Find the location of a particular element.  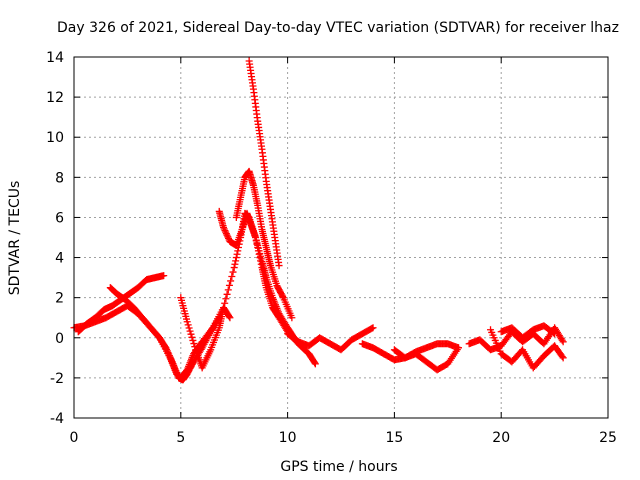

y-tick-label: 0 is located at coordinates (59, 339).